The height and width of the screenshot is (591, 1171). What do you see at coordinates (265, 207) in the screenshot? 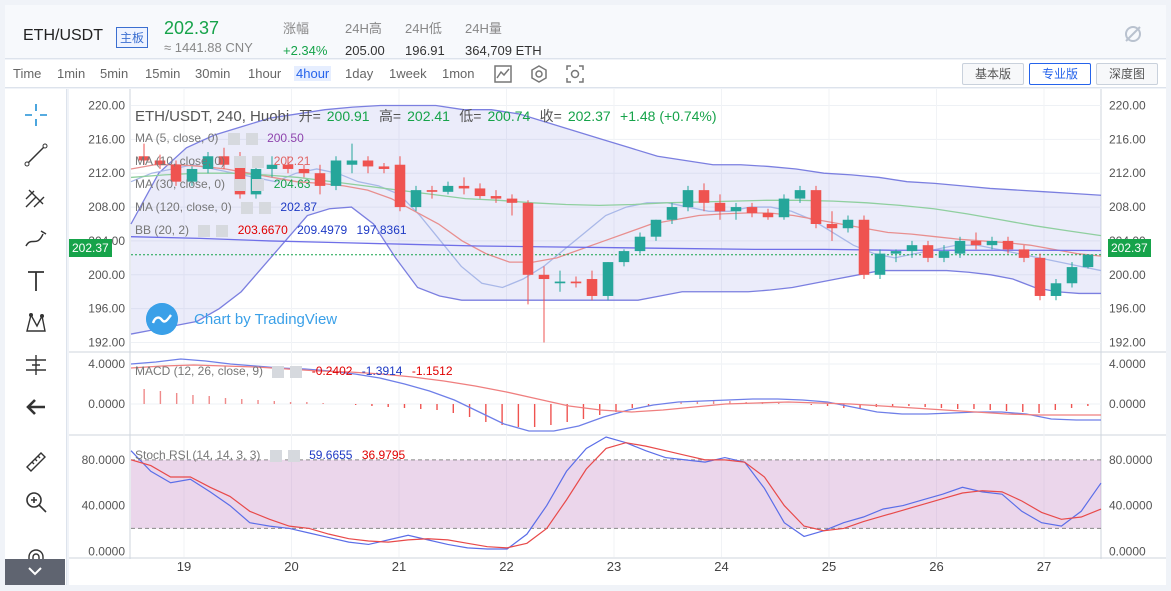
I see `ma120-close-icon` at bounding box center [265, 207].